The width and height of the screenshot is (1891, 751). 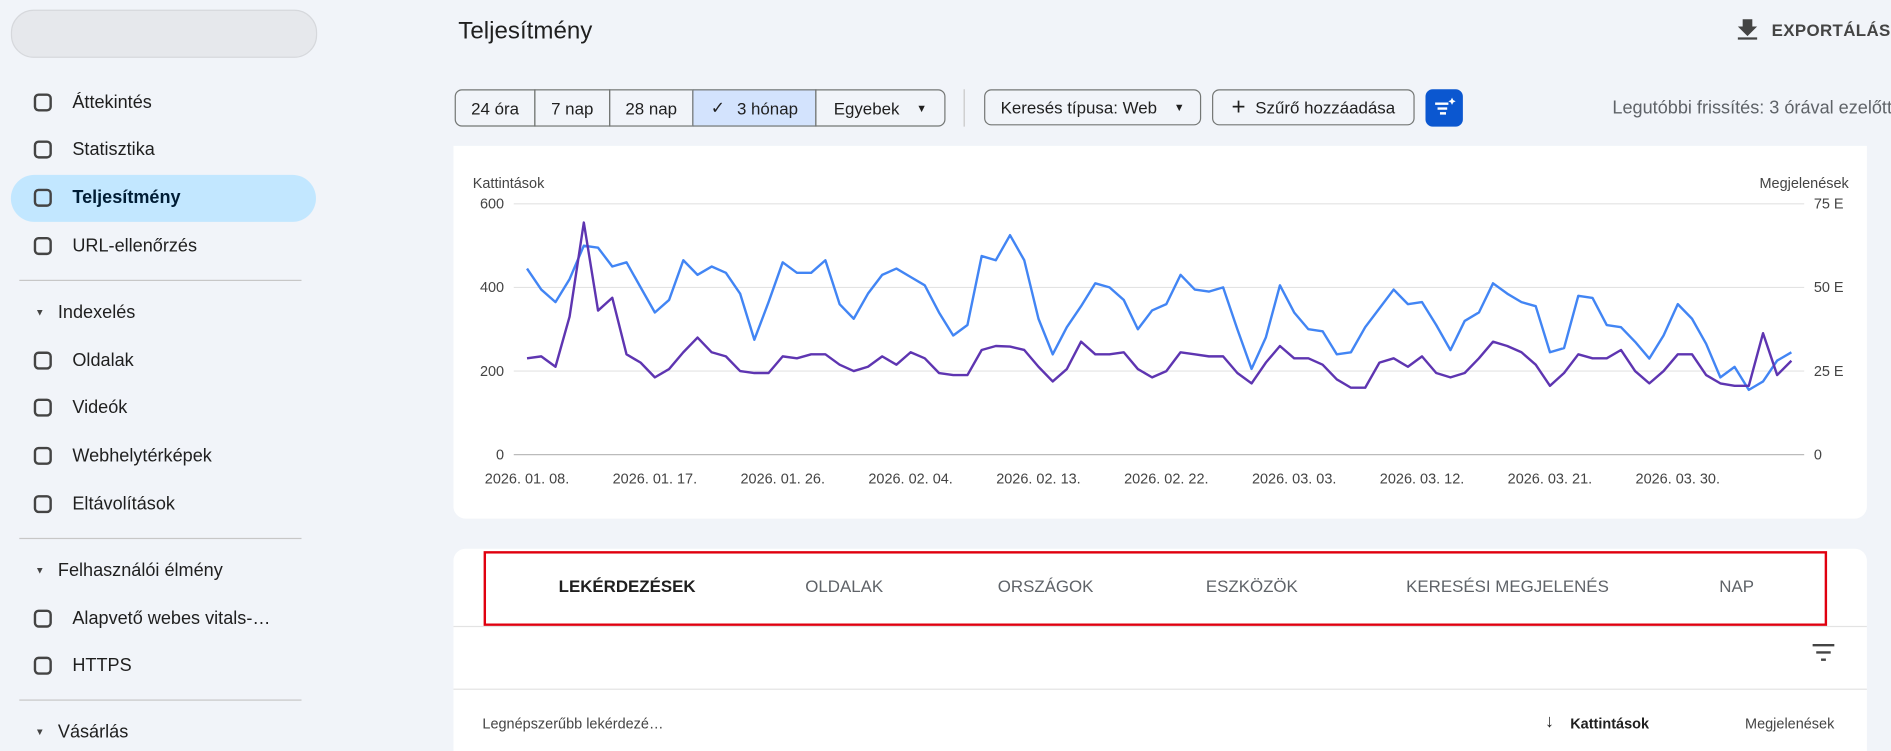 I want to click on range-label: 24 óra, so click(x=495, y=108).